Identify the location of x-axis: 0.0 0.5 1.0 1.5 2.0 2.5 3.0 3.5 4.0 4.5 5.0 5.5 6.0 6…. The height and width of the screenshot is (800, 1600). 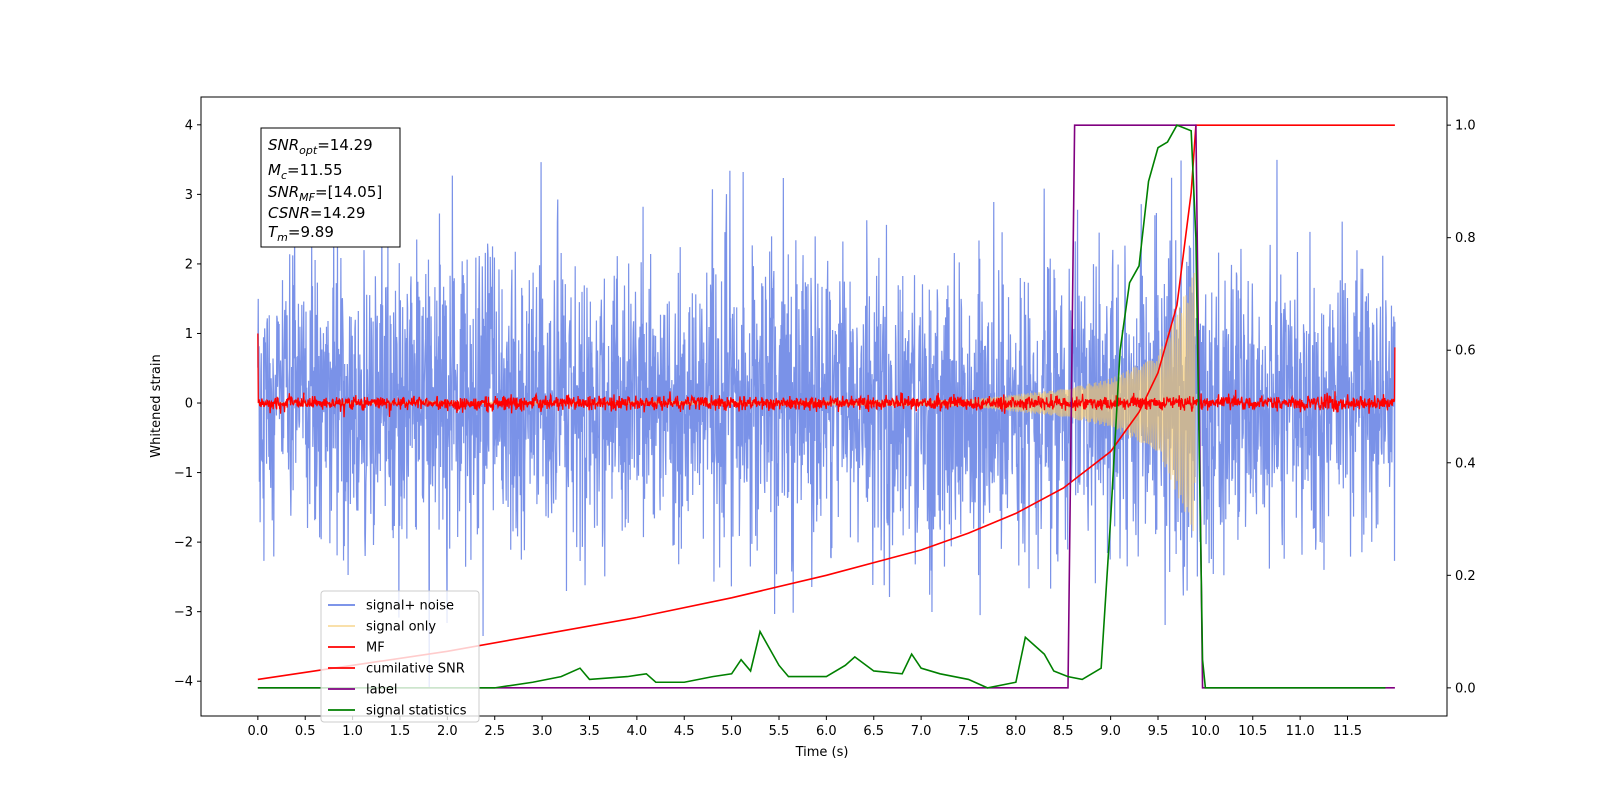
(805, 727).